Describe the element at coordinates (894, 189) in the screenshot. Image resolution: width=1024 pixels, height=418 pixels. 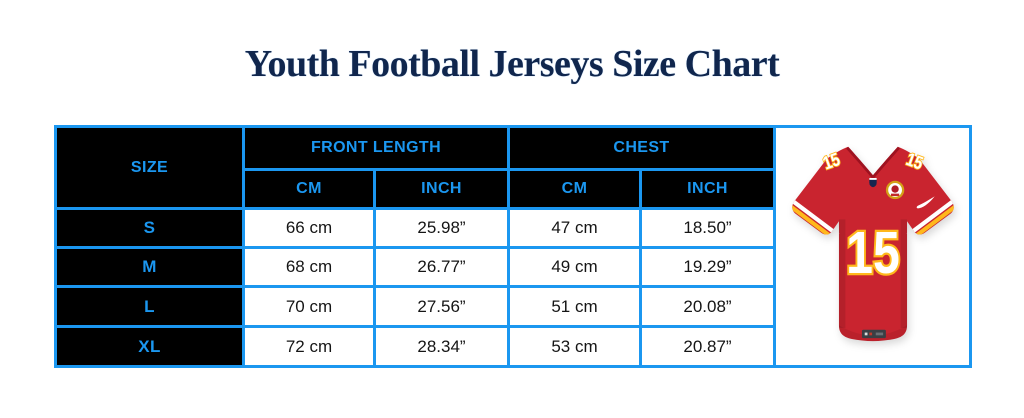
I see `chiefs-patch-icon` at that location.